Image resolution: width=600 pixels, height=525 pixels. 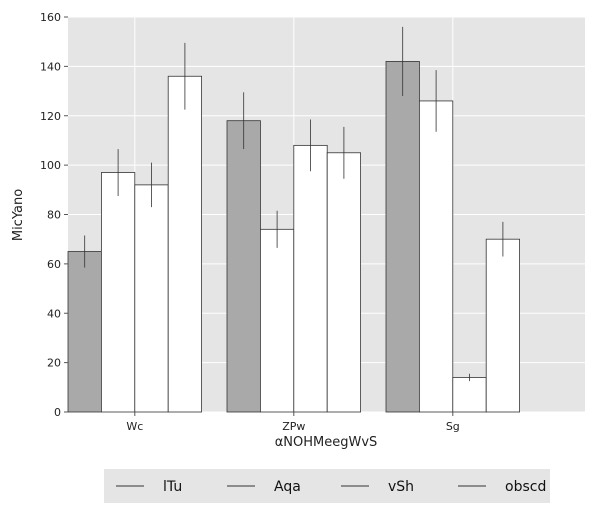 What do you see at coordinates (151, 298) in the screenshot?
I see `bar-vSh-Wc` at bounding box center [151, 298].